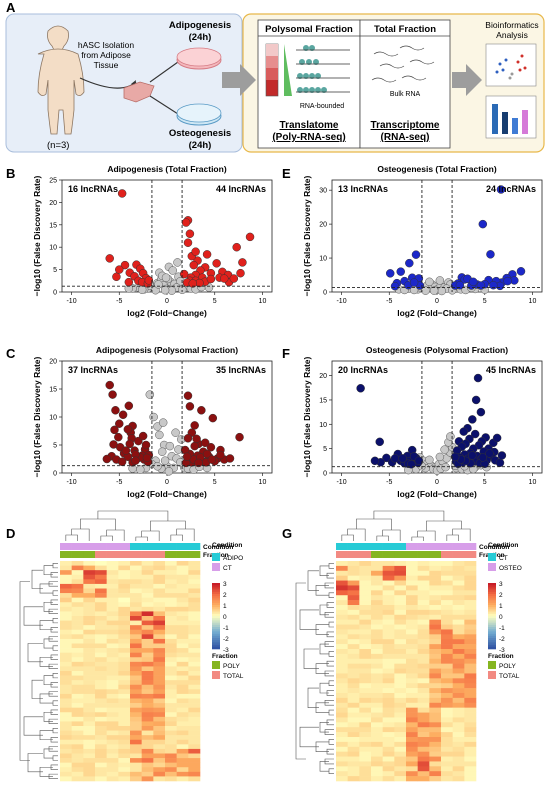  What do you see at coordinates (325, 449) in the screenshot?
I see `y-tick-label: 5` at bounding box center [325, 449].